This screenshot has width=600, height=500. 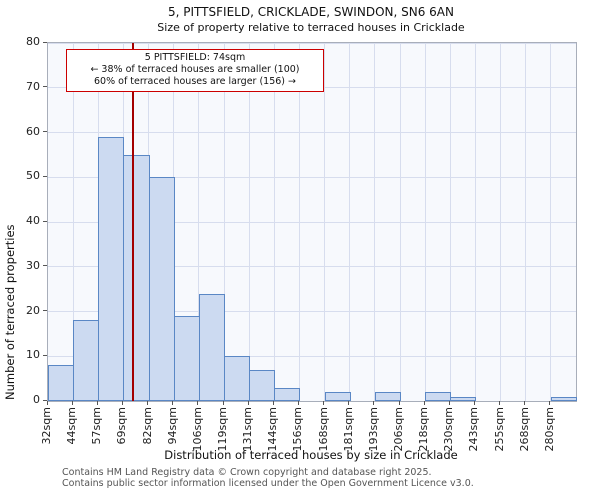 What do you see at coordinates (33, 265) in the screenshot?
I see `y-tick-label: 30` at bounding box center [33, 265].